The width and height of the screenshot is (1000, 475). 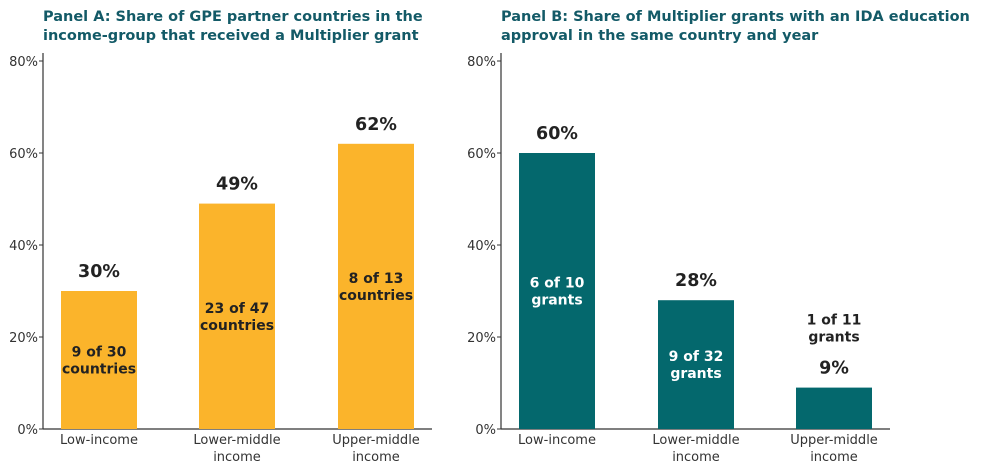 What do you see at coordinates (99, 272) in the screenshot?
I see `panel-a-value-label: 30%` at bounding box center [99, 272].